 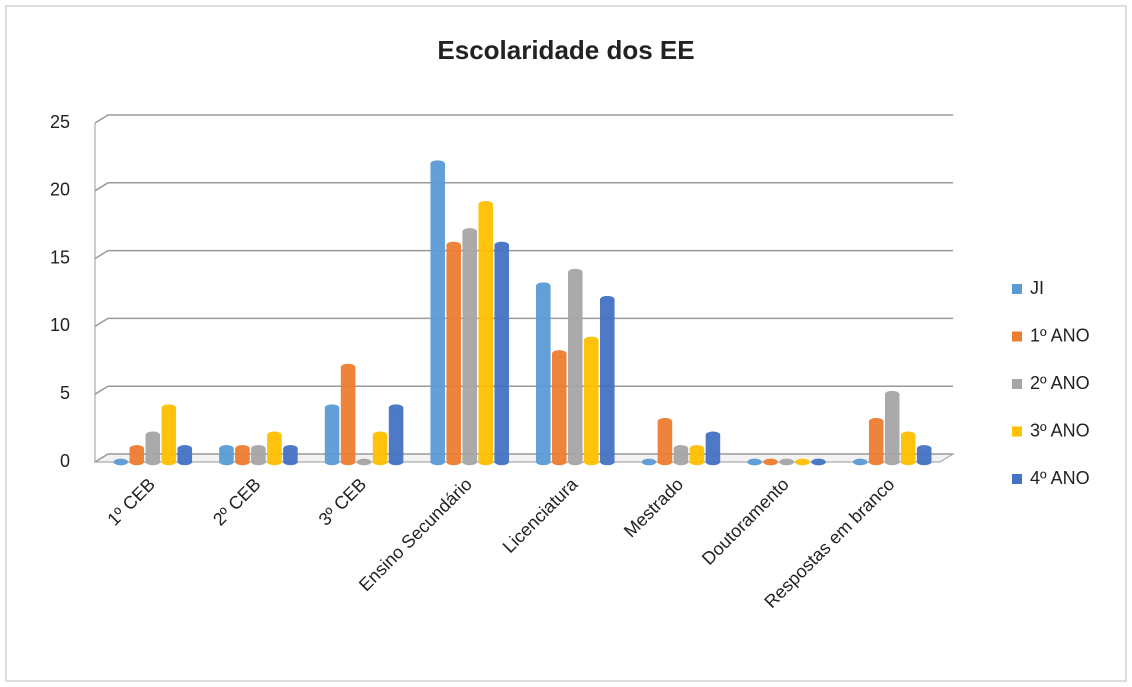 I want to click on y-tick-label: 5, so click(x=65, y=393).